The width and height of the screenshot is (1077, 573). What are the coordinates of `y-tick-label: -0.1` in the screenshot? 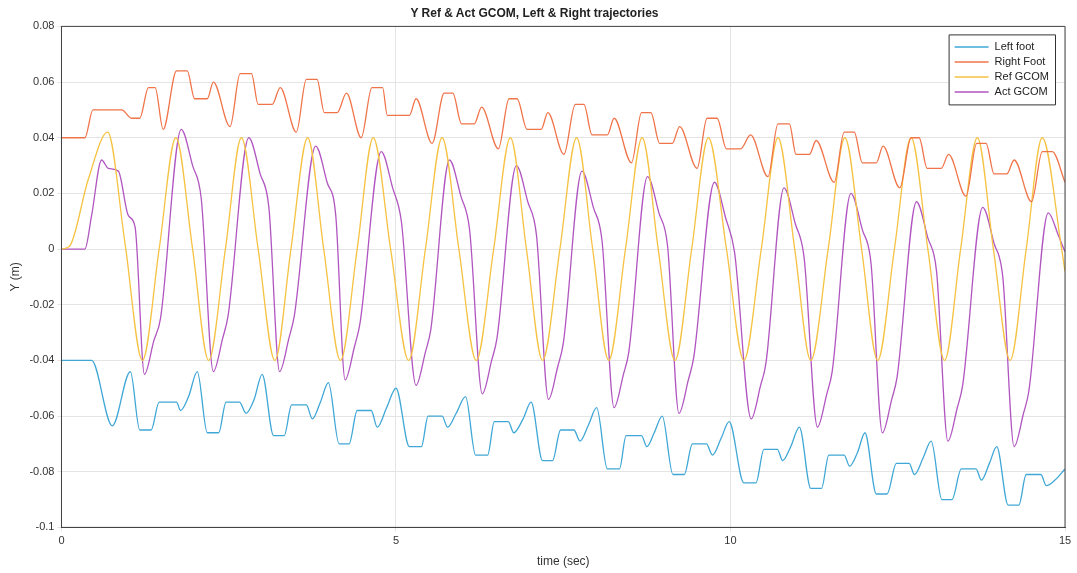 It's located at (45, 526).